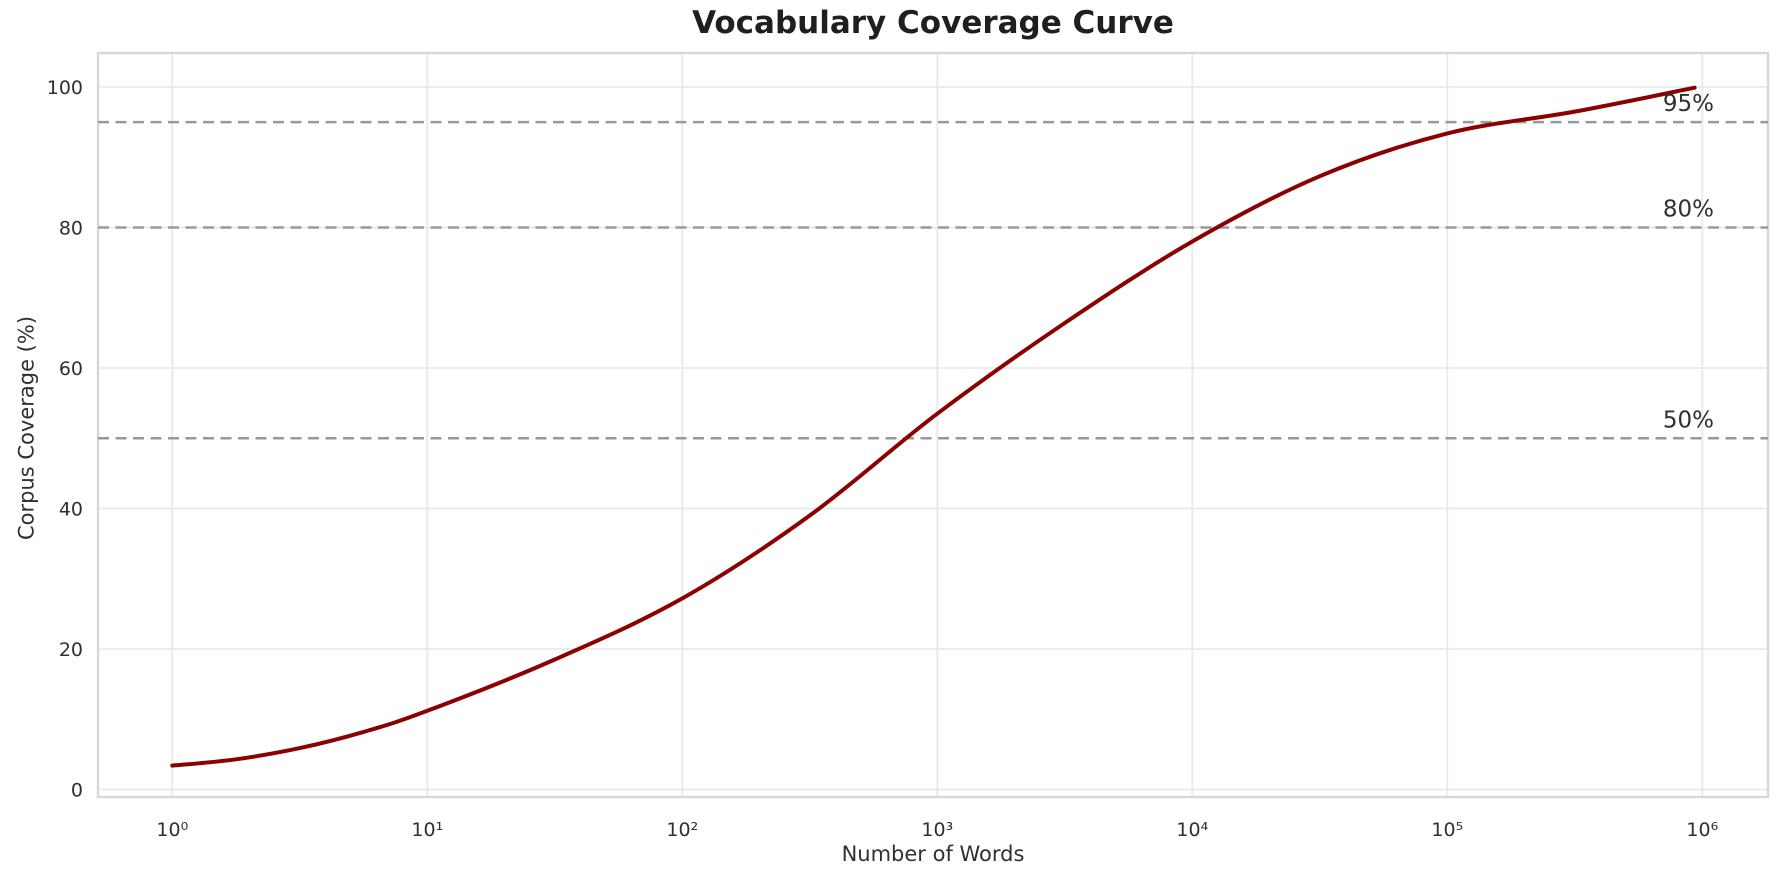  What do you see at coordinates (77, 791) in the screenshot?
I see `y-tick-label: 0` at bounding box center [77, 791].